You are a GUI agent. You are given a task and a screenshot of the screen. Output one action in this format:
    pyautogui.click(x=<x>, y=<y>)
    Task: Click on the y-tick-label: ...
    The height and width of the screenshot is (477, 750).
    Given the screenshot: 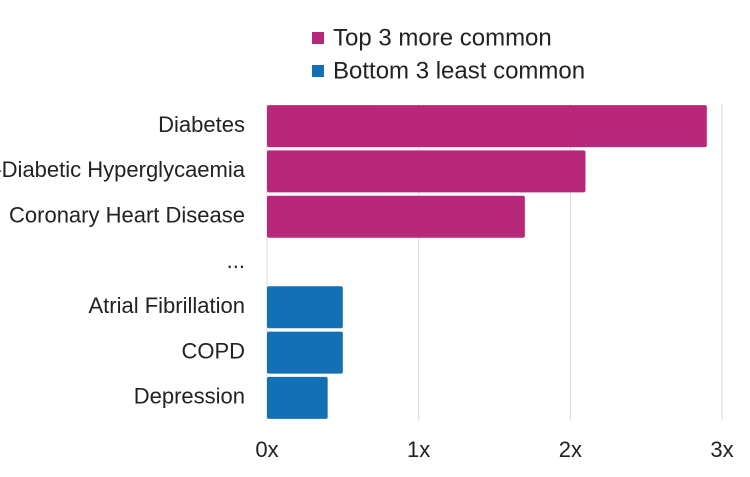 What is the action you would take?
    pyautogui.click(x=236, y=260)
    